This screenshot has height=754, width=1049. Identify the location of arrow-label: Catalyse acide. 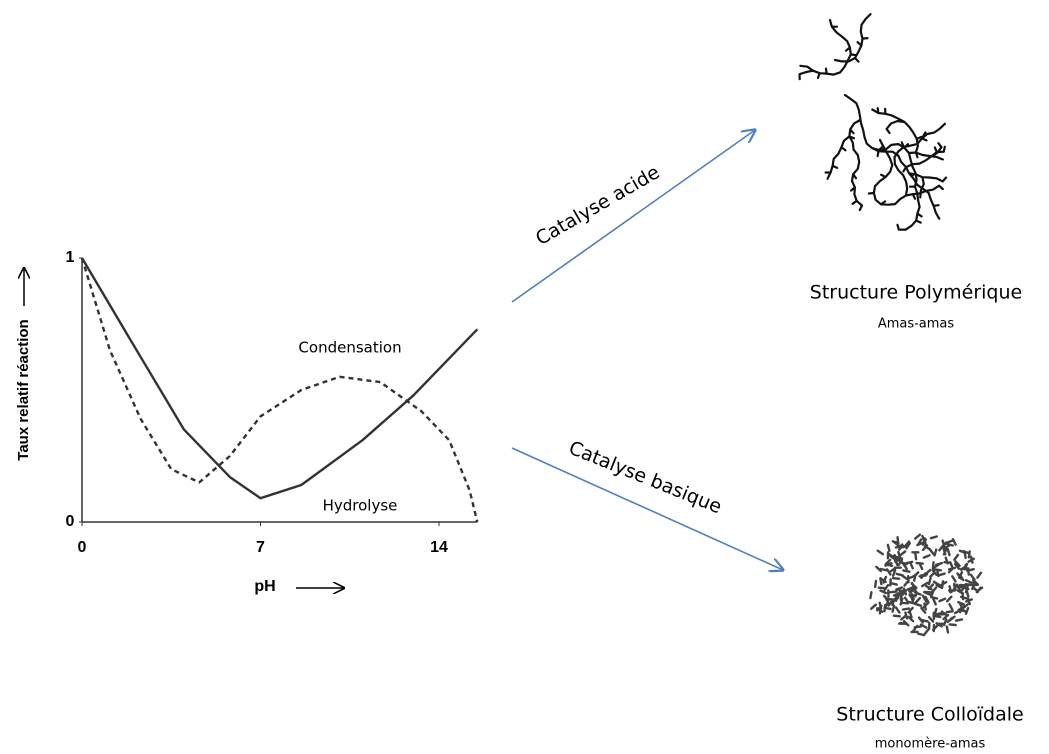
(598, 205).